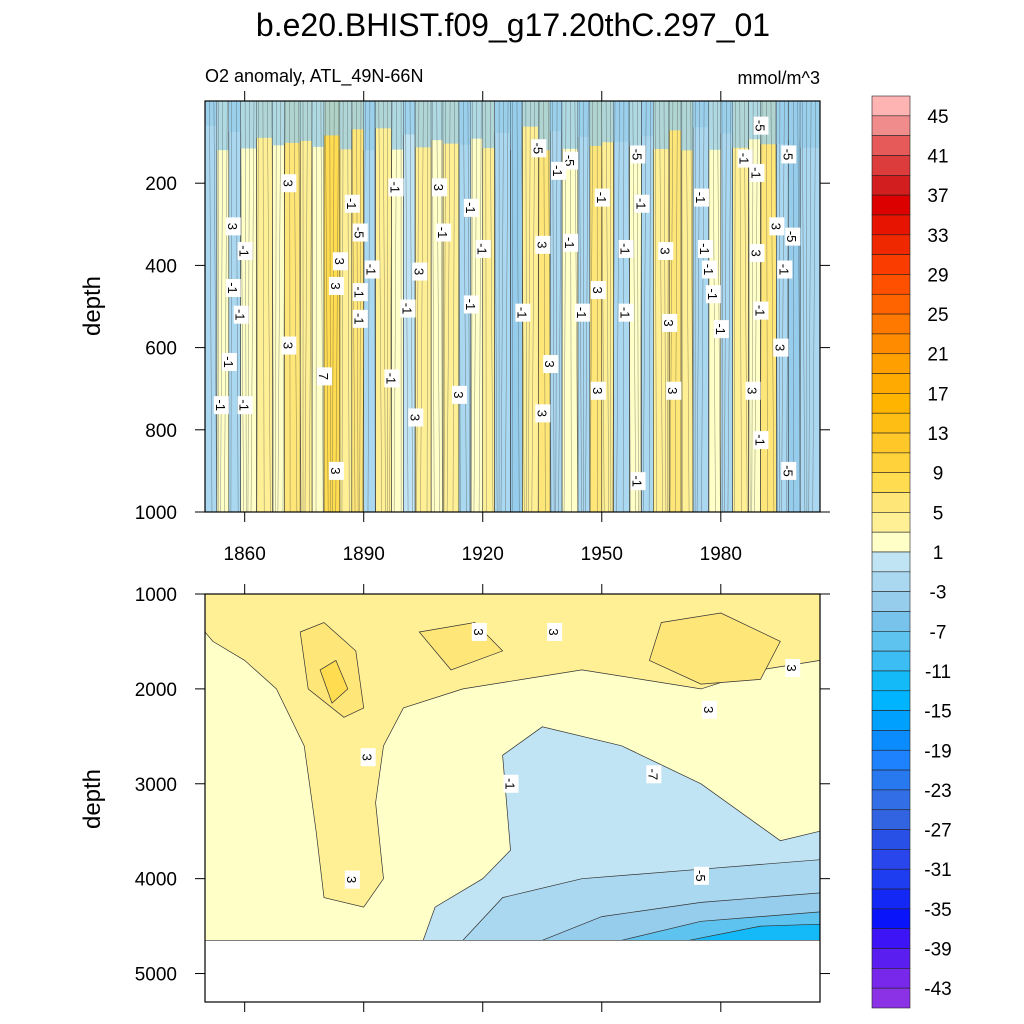  Describe the element at coordinates (92, 799) in the screenshot. I see `lower-y-axis-label: depth` at that location.